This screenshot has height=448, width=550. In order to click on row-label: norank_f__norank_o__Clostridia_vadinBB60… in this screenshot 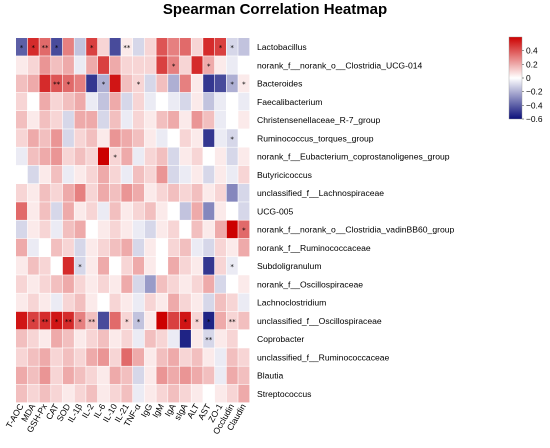, I will do `click(356, 230)`.